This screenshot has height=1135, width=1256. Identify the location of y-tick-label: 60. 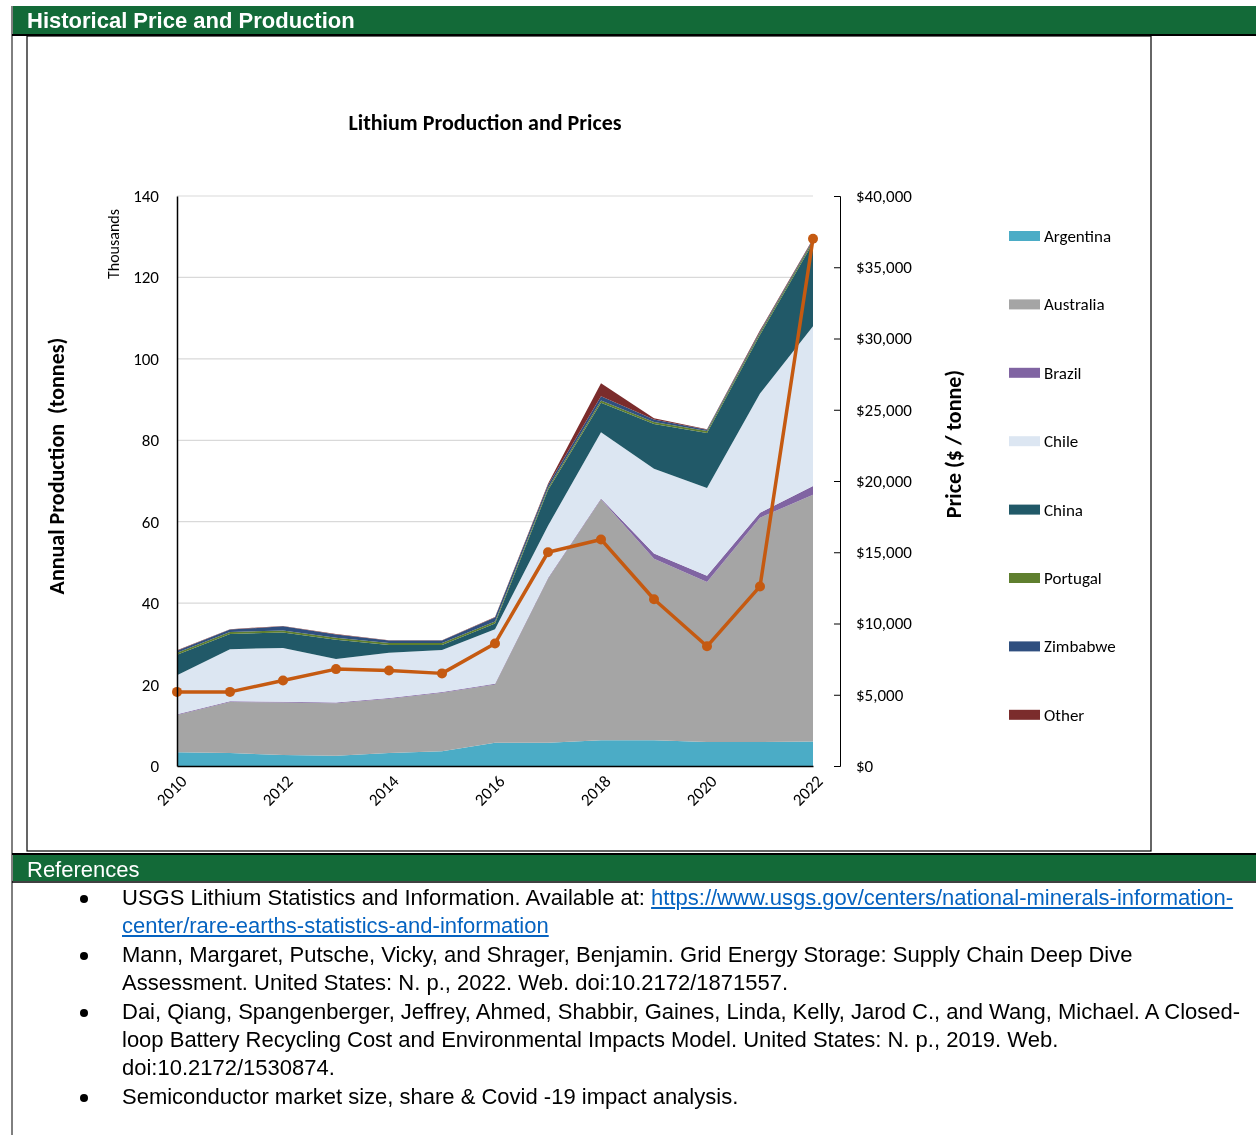
(150, 522).